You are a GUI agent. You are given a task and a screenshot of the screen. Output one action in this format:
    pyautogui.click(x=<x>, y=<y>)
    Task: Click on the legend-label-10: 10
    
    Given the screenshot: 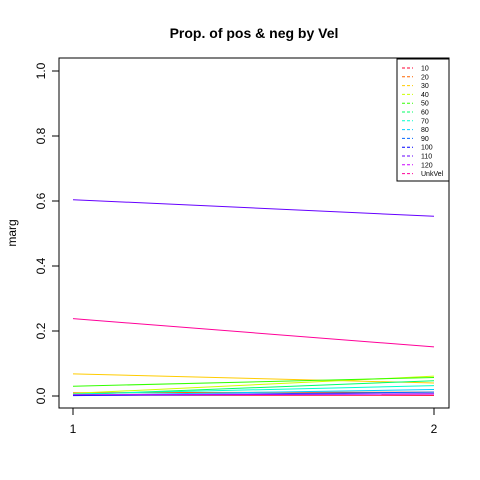 What is the action you would take?
    pyautogui.click(x=425, y=69)
    